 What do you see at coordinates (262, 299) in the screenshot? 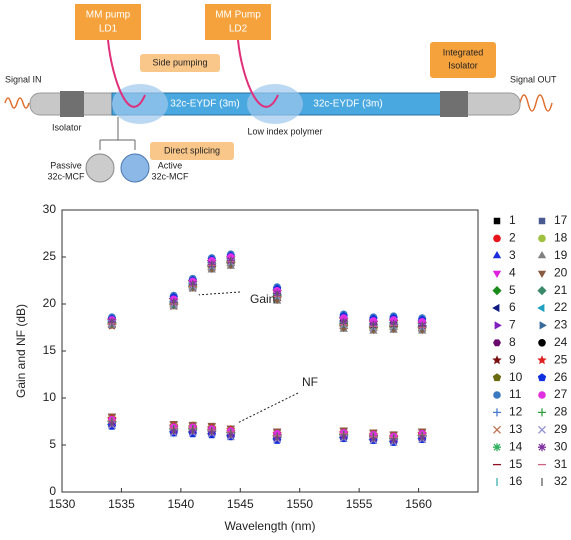
I see `annotation: Gain` at bounding box center [262, 299].